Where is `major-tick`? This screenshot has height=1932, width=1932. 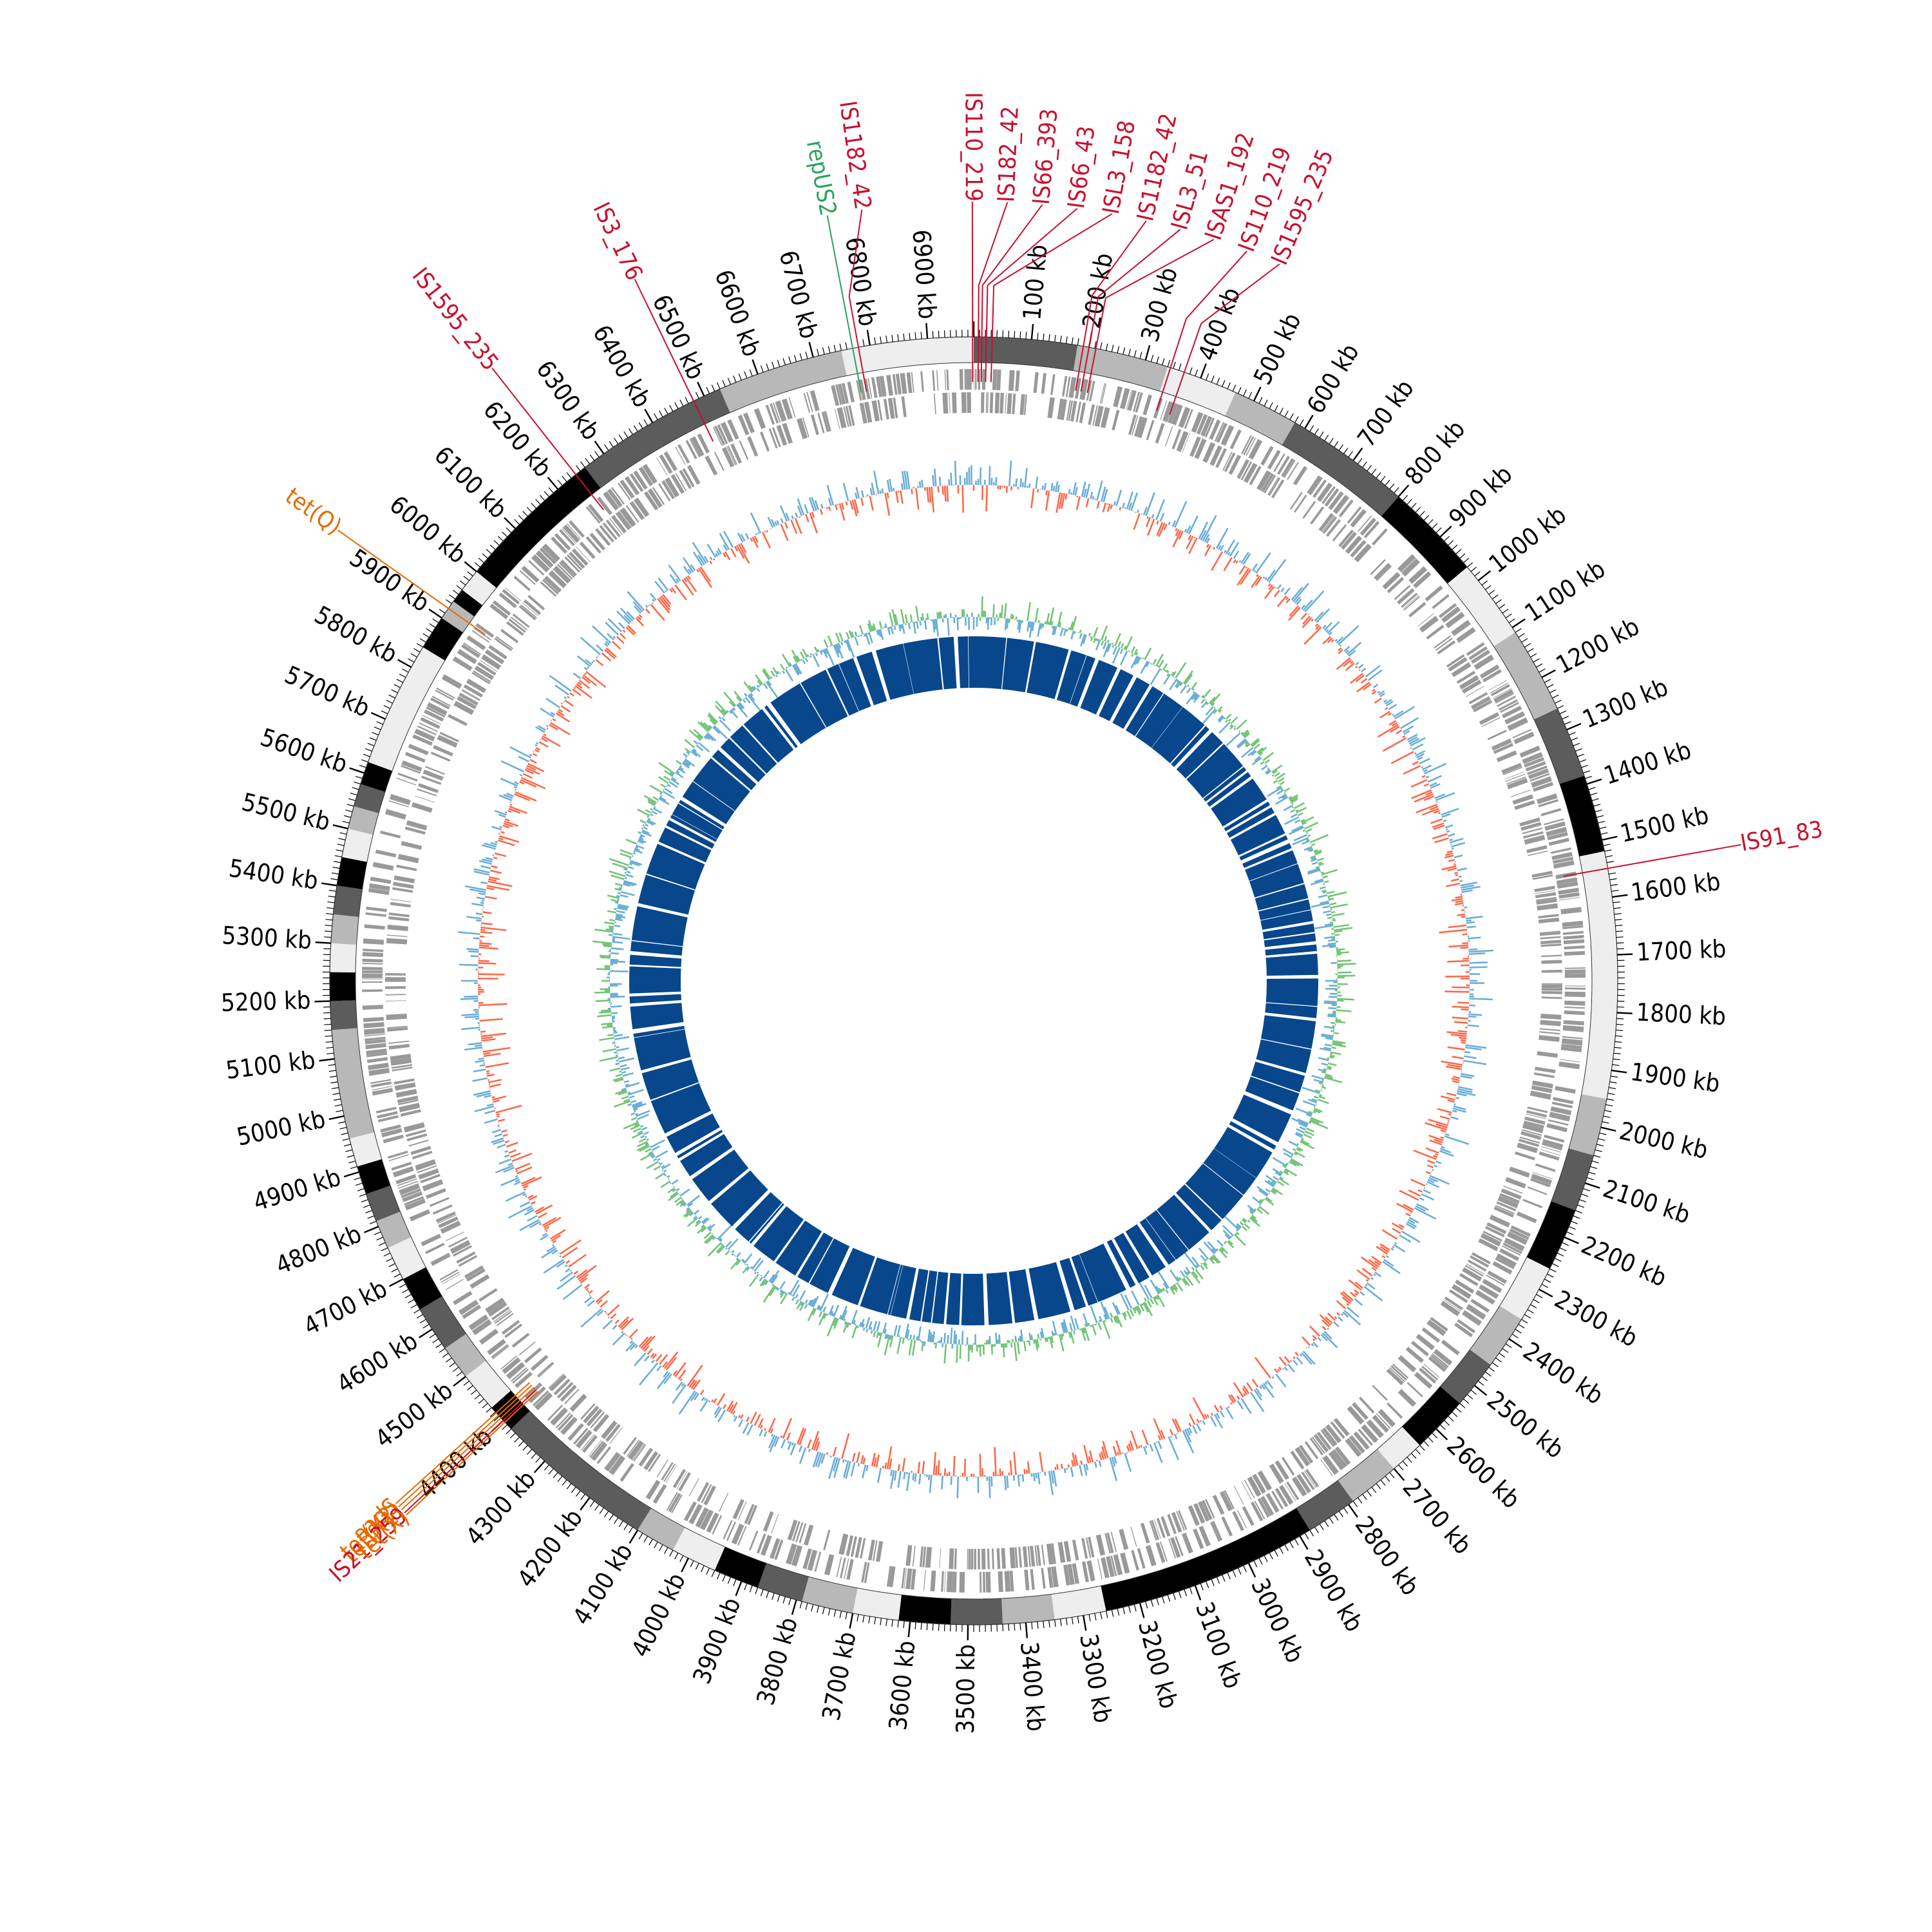 major-tick is located at coordinates (435, 613).